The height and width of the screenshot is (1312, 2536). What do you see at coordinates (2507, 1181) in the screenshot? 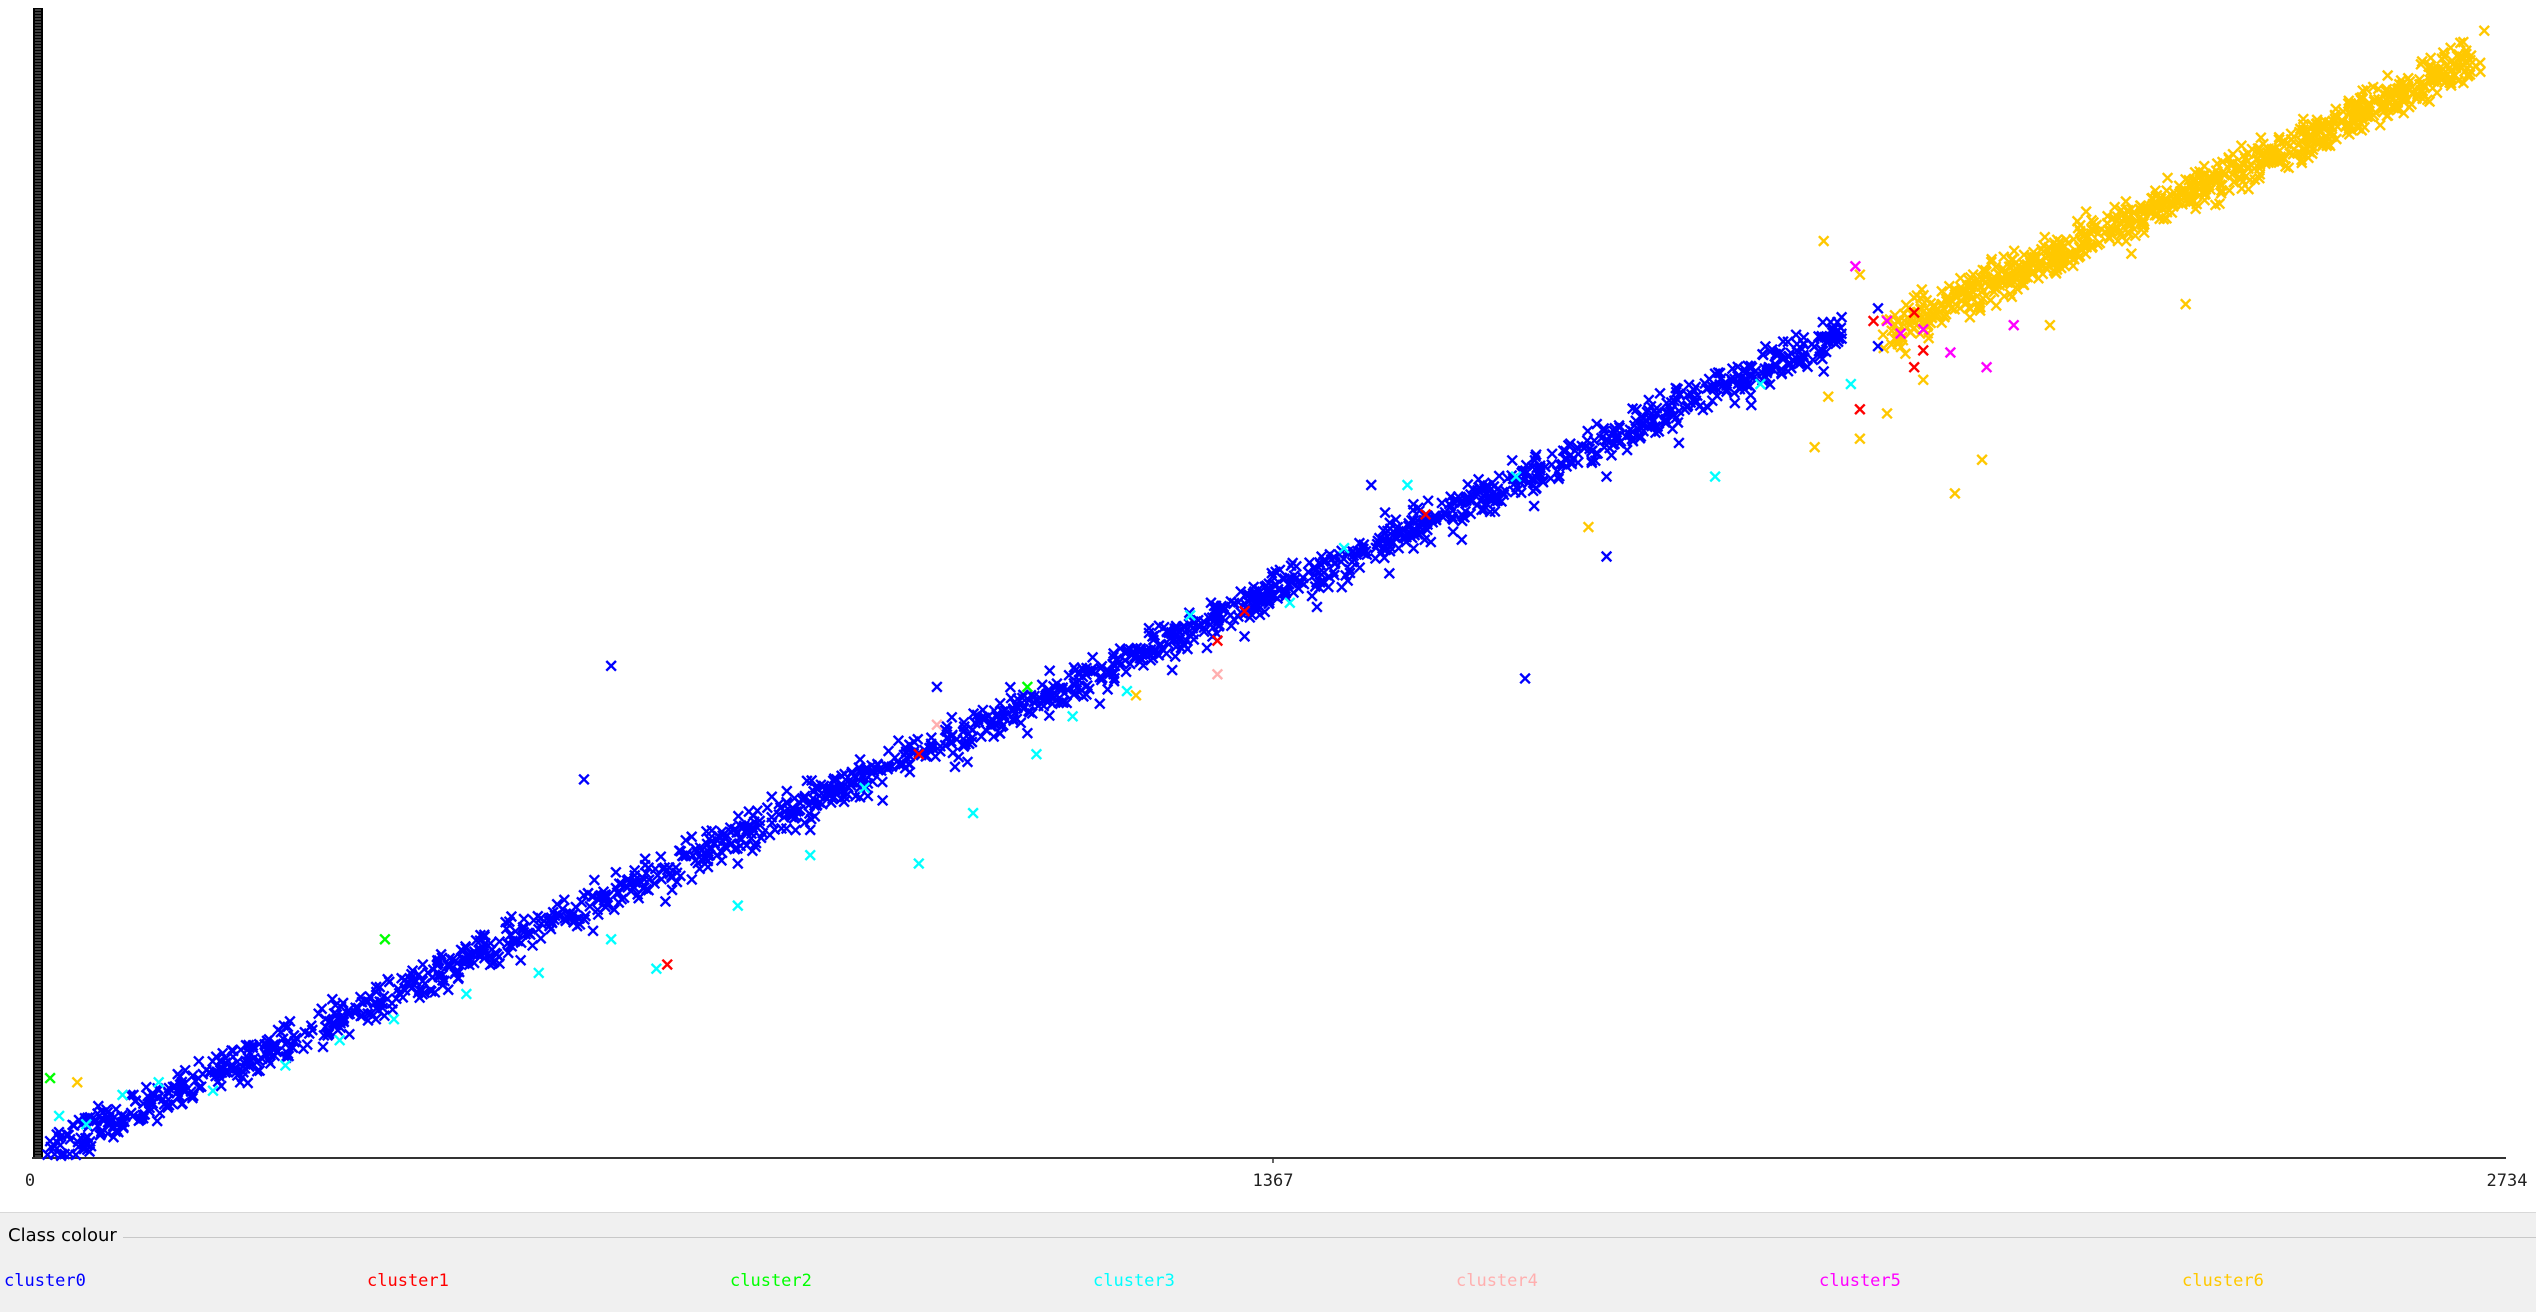
I see `x-tick-label-max: 2734` at bounding box center [2507, 1181].